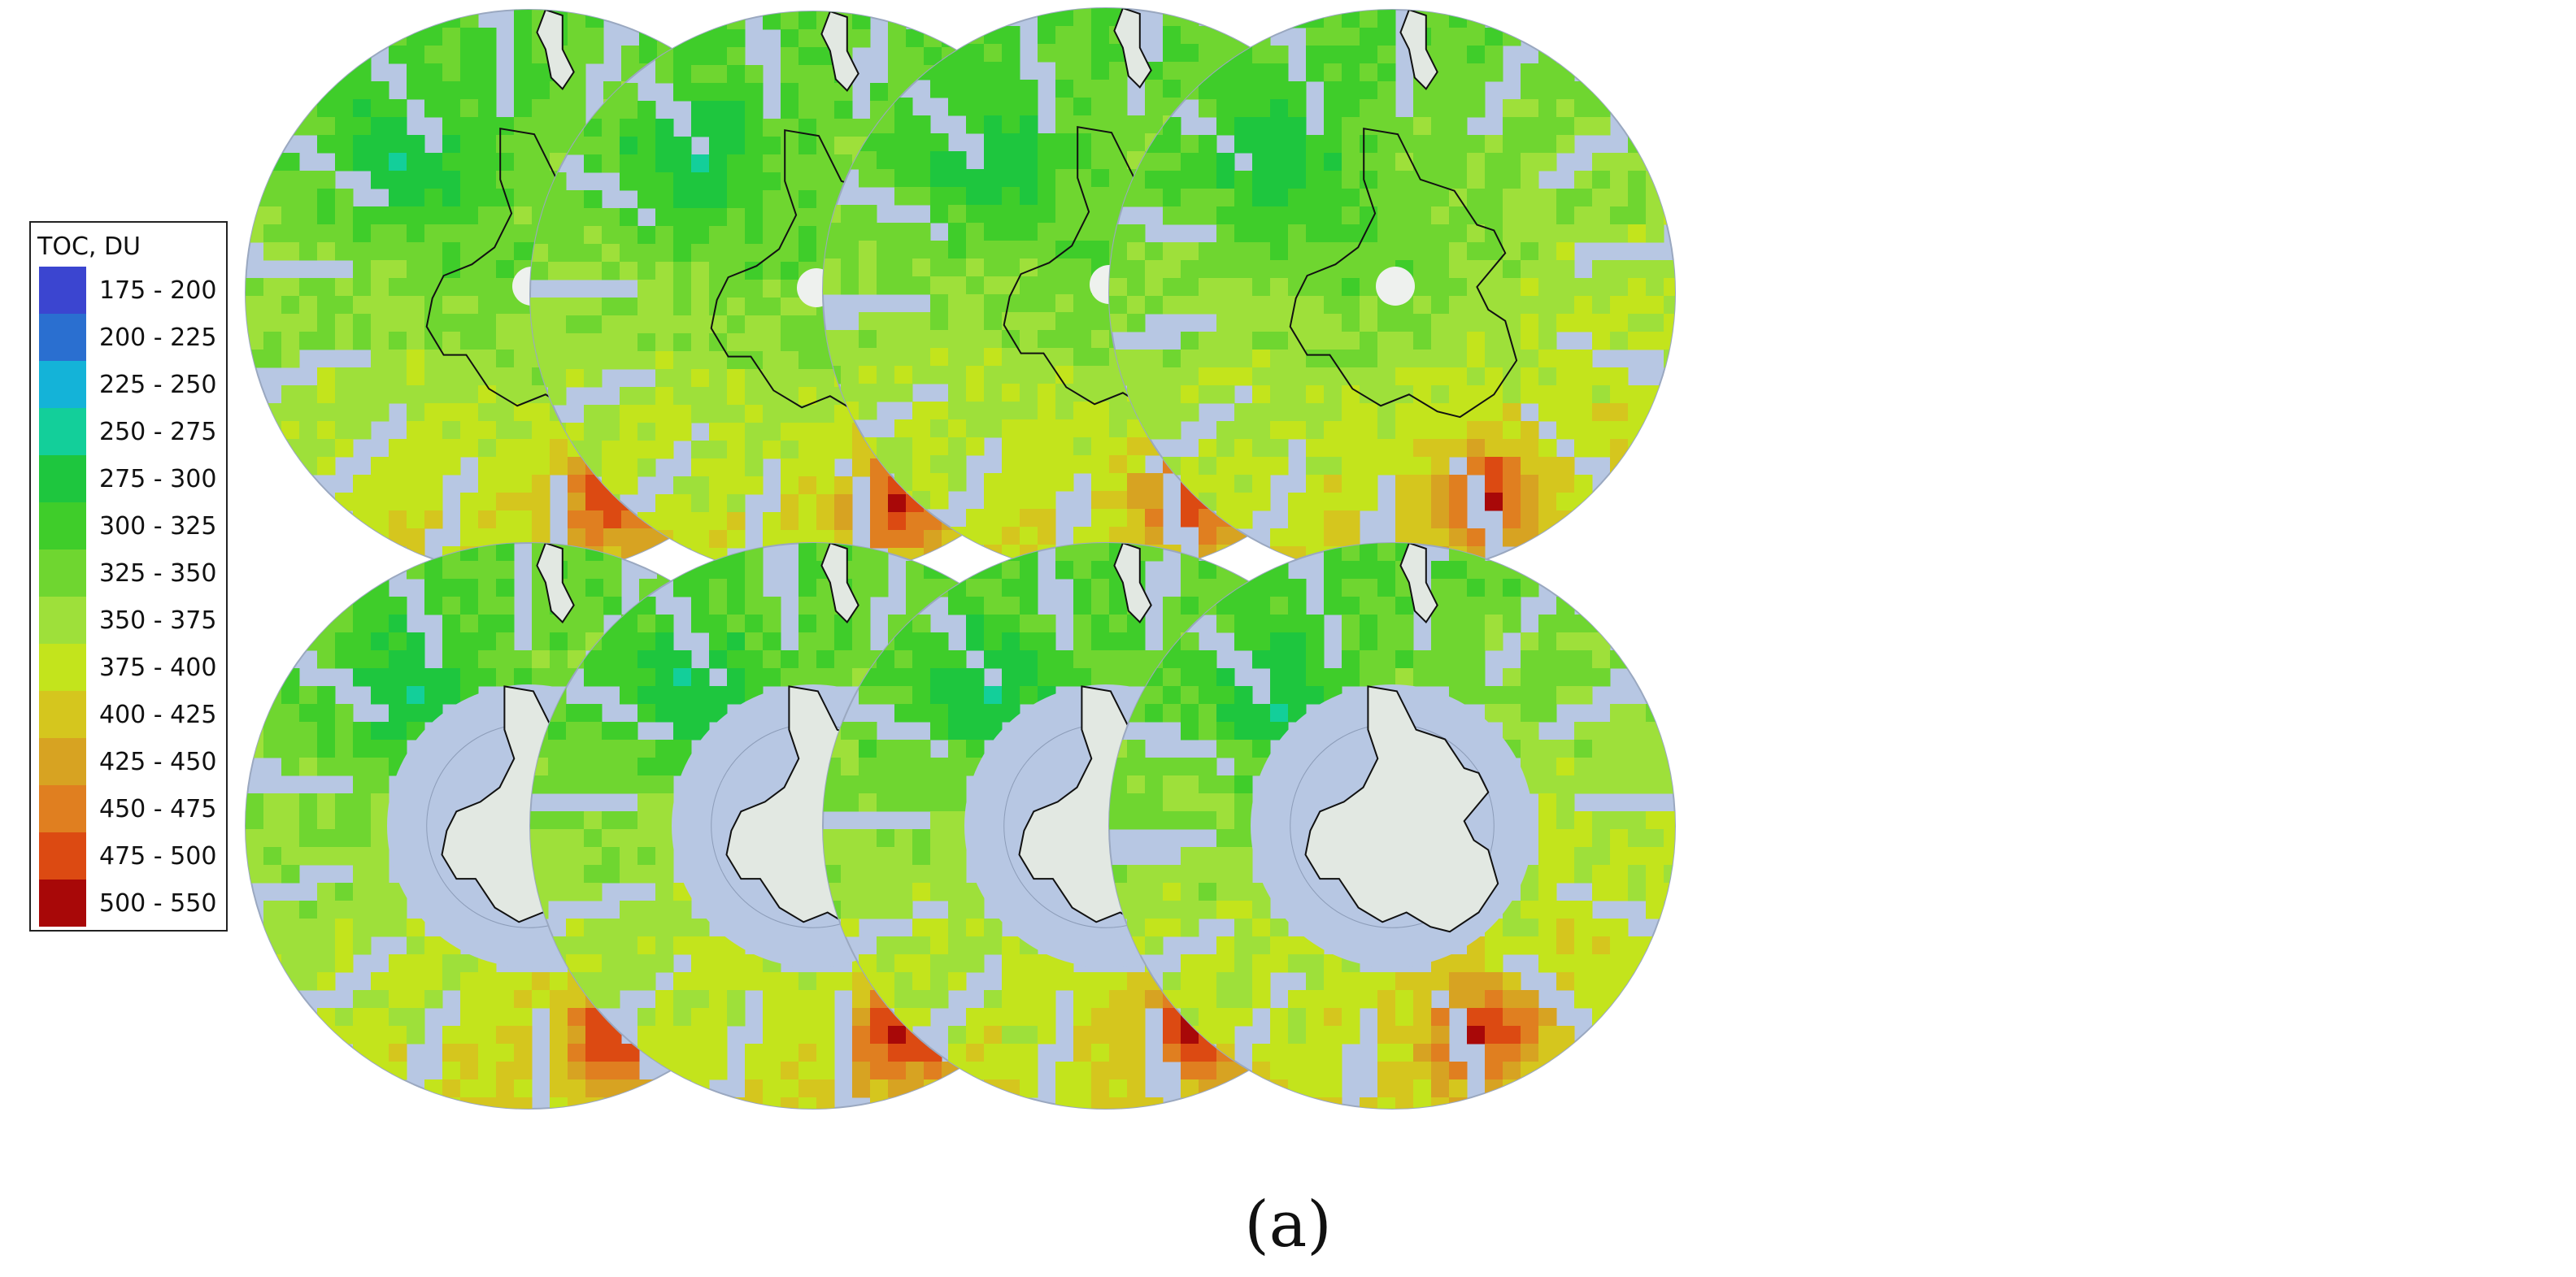 This screenshot has height=1277, width=2576. I want to click on legend-label: 250 - 275, so click(158, 432).